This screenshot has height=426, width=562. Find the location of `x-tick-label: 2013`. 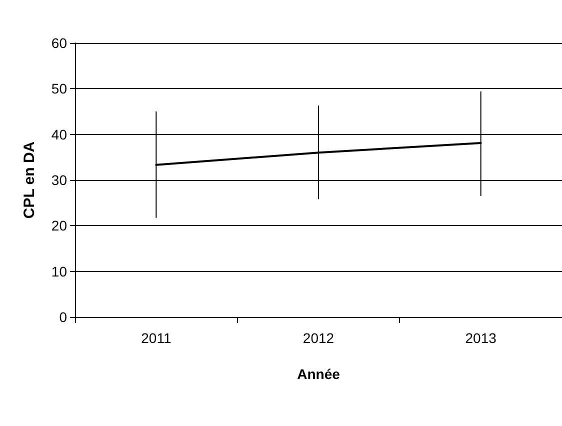

x-tick-label: 2013 is located at coordinates (481, 338).